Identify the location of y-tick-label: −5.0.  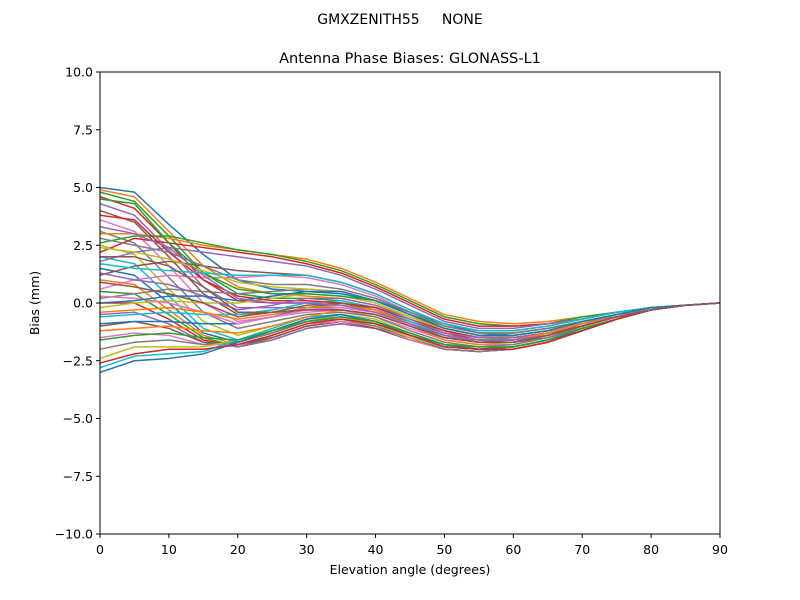
(78, 418).